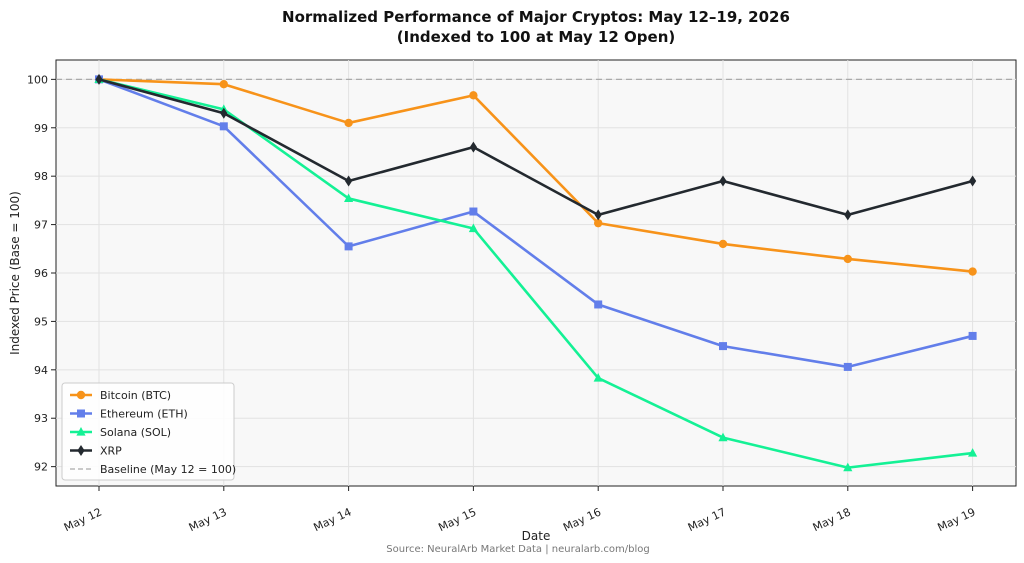  Describe the element at coordinates (41, 467) in the screenshot. I see `y-tick-label: 92` at that location.